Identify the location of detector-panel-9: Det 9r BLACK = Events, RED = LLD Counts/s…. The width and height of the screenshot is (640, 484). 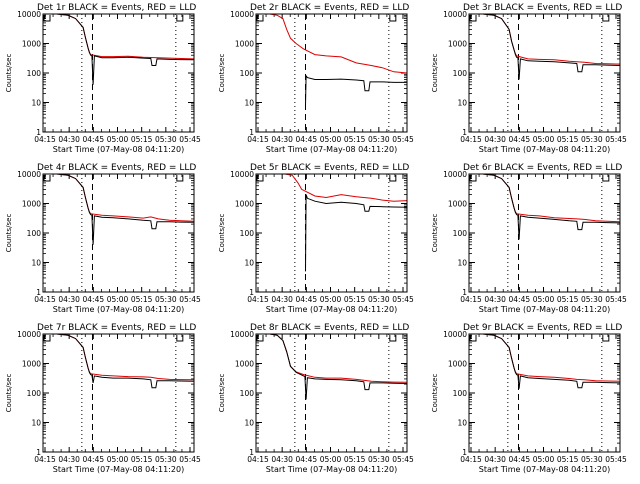
(529, 398).